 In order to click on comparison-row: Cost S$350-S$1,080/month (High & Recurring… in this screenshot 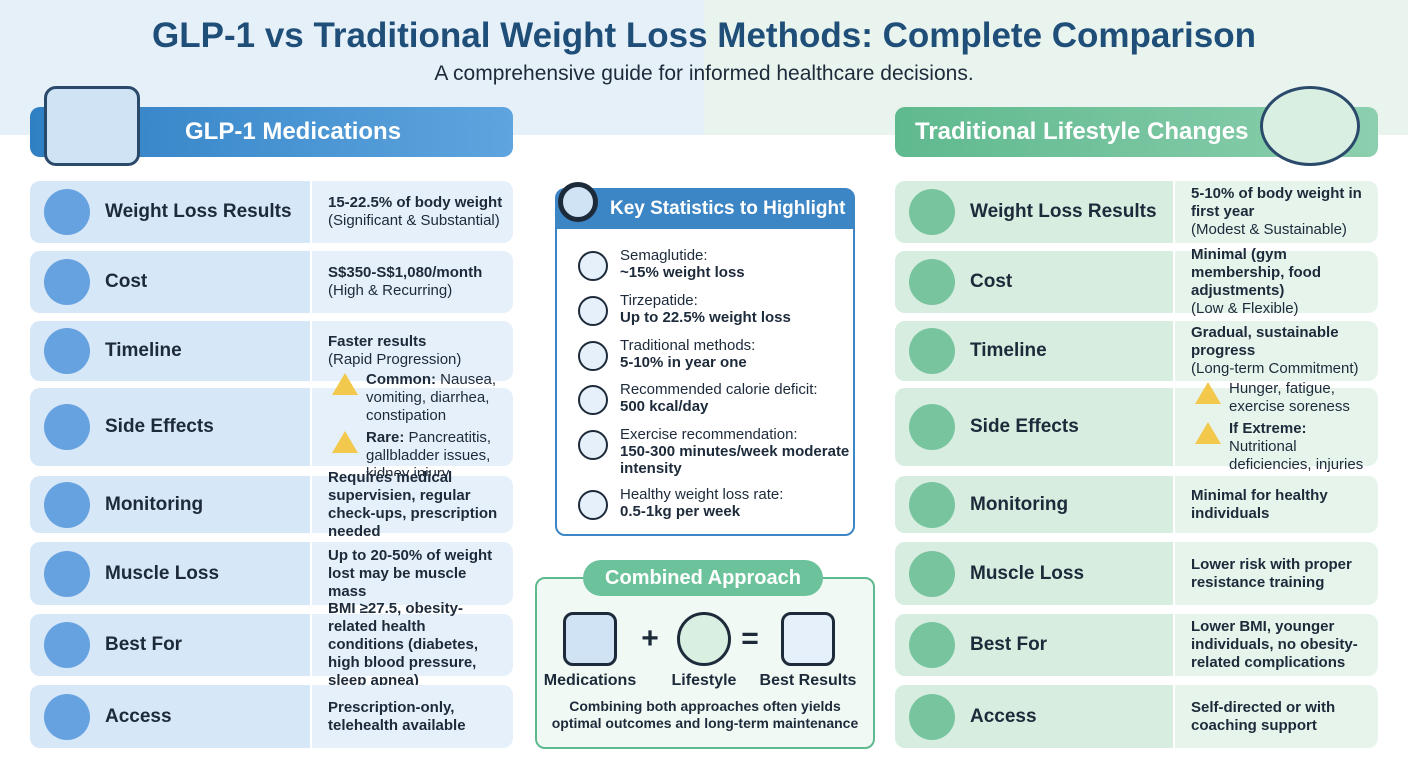, I will do `click(271, 282)`.